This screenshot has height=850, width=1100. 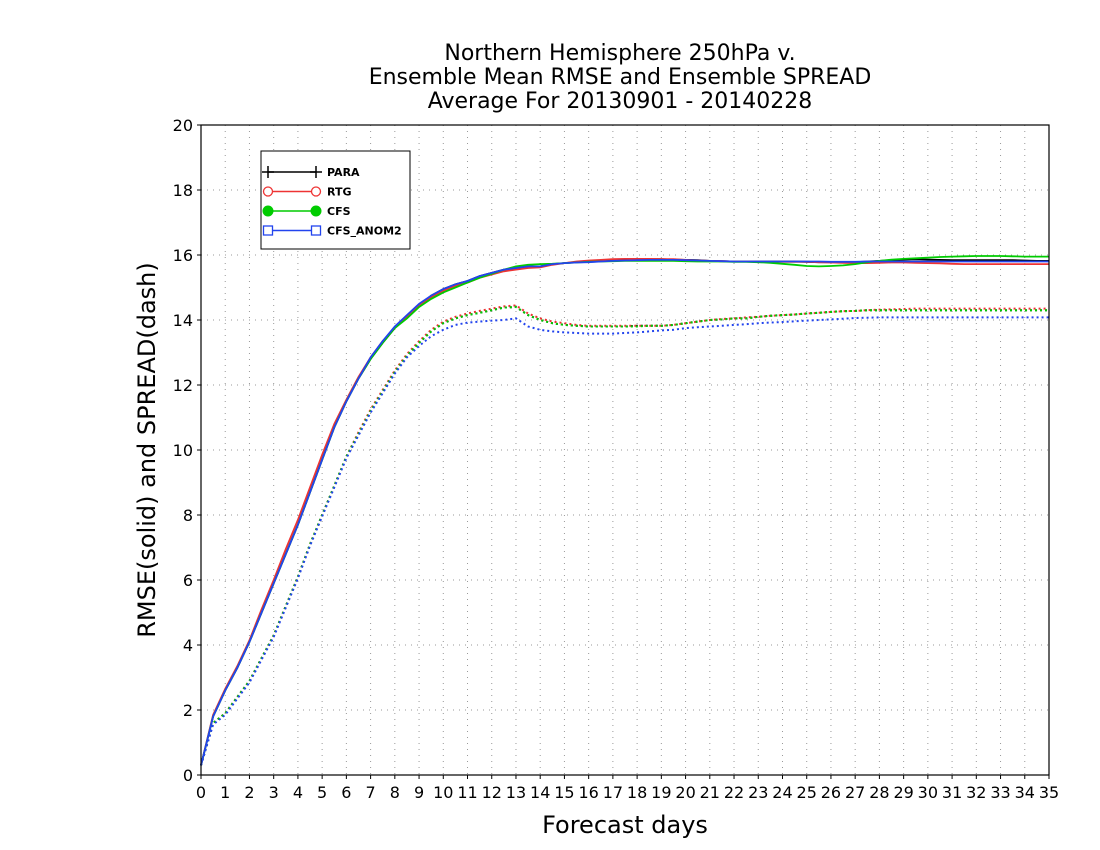 What do you see at coordinates (1049, 792) in the screenshot?
I see `x-tick-label-35: 35` at bounding box center [1049, 792].